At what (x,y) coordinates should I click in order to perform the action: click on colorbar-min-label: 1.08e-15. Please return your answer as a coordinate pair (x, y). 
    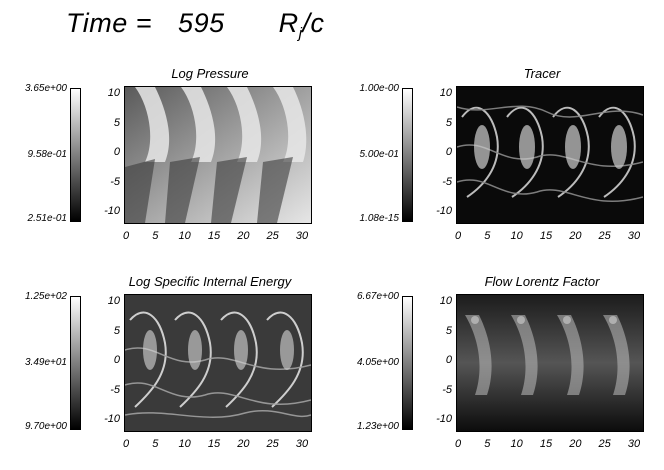
    Looking at the image, I should click on (379, 218).